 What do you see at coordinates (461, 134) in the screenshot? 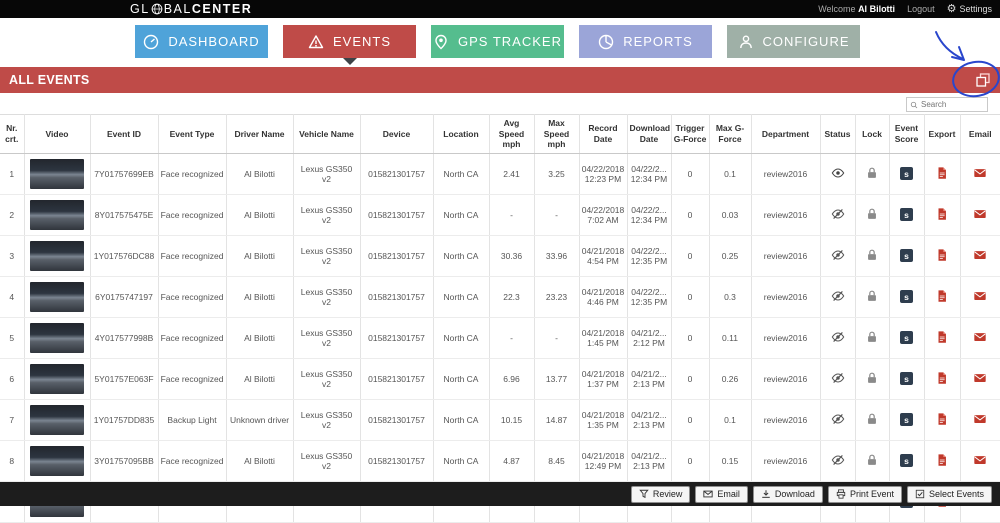
I see `column-header-location: Location` at bounding box center [461, 134].